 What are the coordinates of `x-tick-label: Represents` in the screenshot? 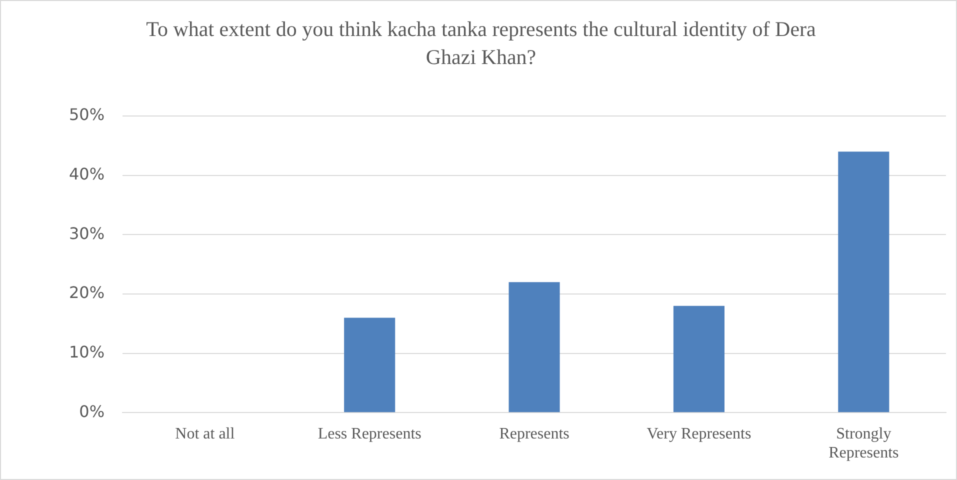 It's located at (534, 433).